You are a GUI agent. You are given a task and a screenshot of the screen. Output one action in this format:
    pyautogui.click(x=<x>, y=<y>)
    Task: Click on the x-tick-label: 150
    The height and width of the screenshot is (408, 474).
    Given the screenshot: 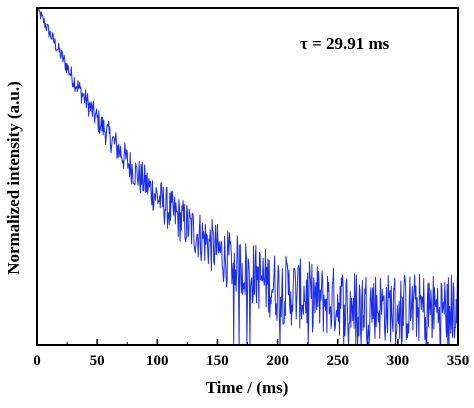 What is the action you would take?
    pyautogui.click(x=217, y=361)
    